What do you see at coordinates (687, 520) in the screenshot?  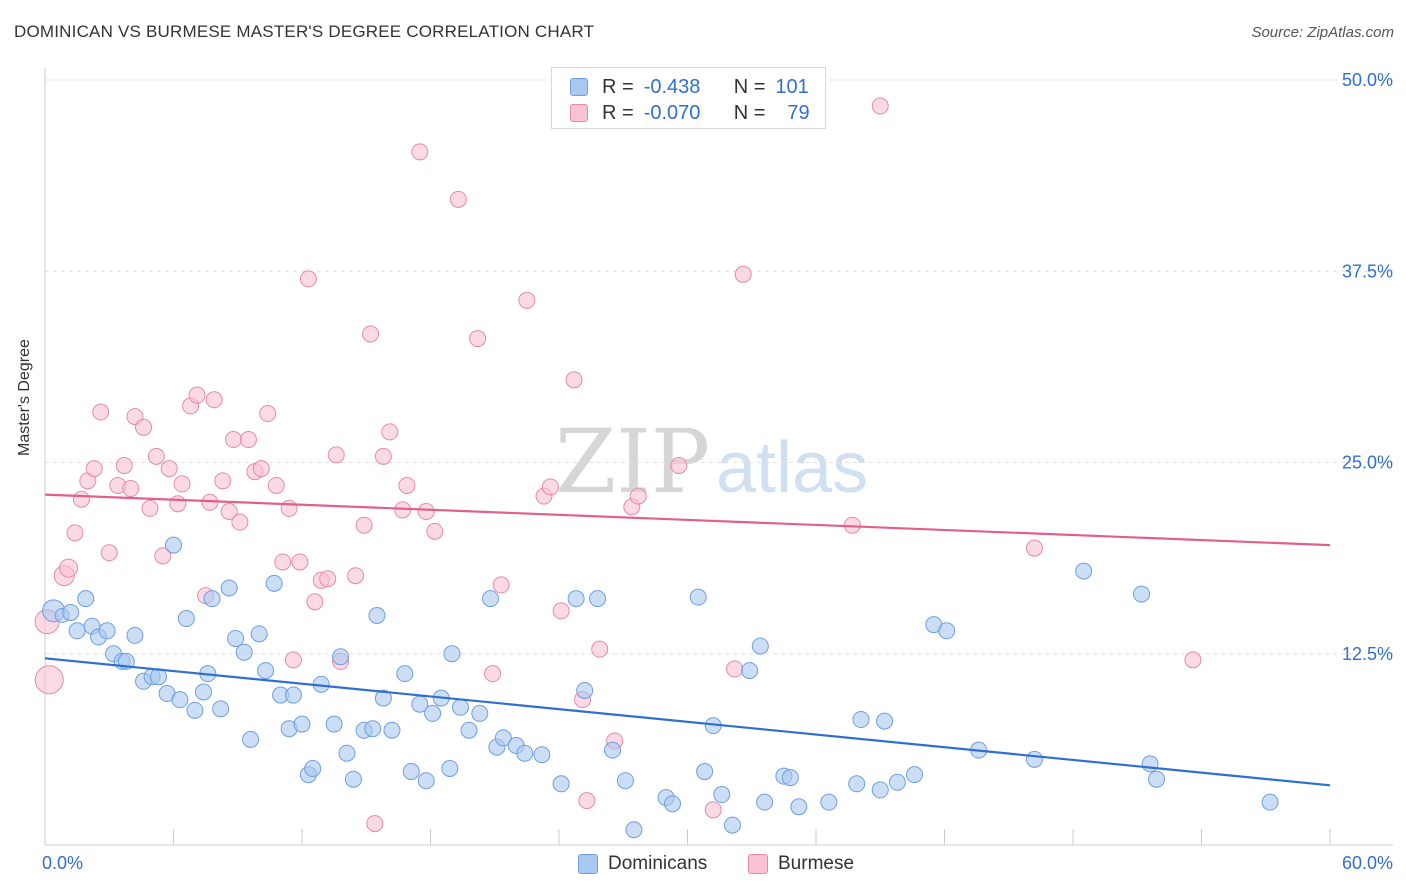 I see `burmese-trend-line` at bounding box center [687, 520].